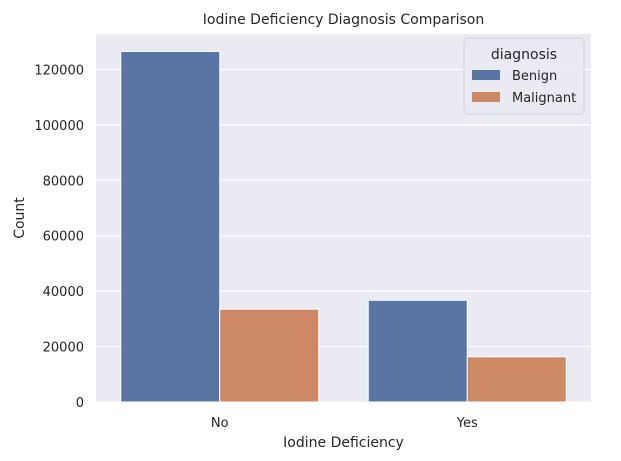  I want to click on bar-malignant-no, so click(269, 355).